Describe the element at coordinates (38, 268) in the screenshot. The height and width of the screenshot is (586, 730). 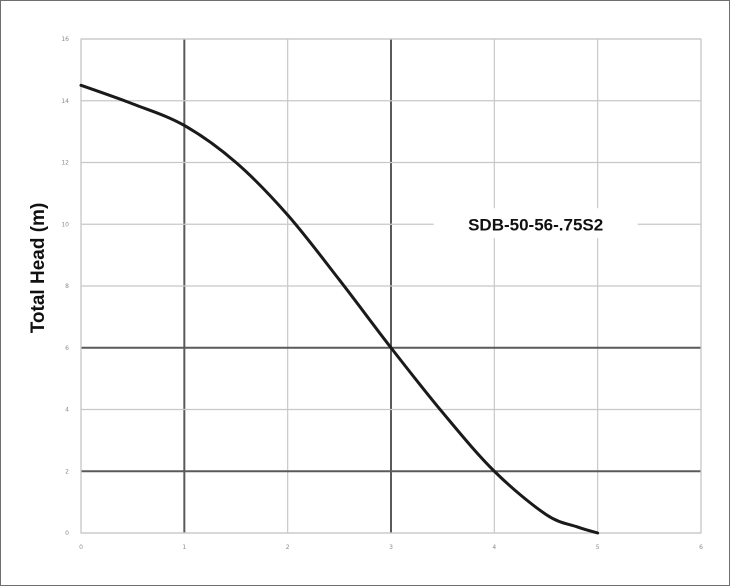
I see `y-axis-title: Total Head (m)` at that location.